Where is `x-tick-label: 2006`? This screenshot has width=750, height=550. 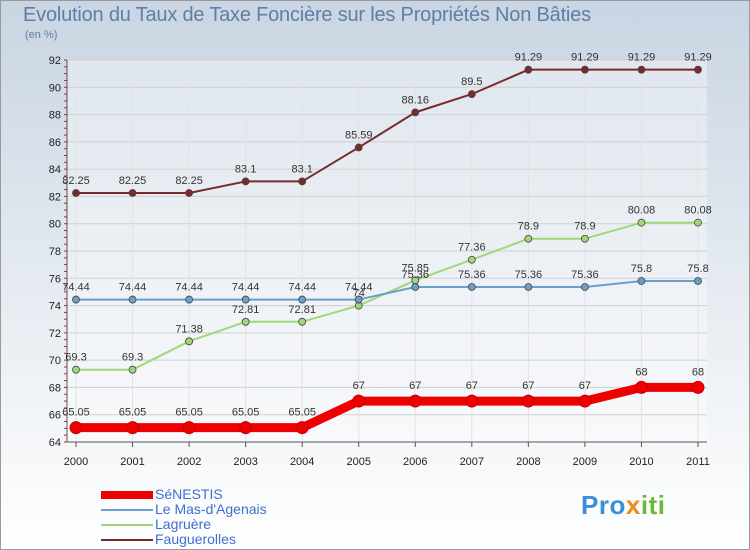 x-tick-label: 2006 is located at coordinates (415, 462).